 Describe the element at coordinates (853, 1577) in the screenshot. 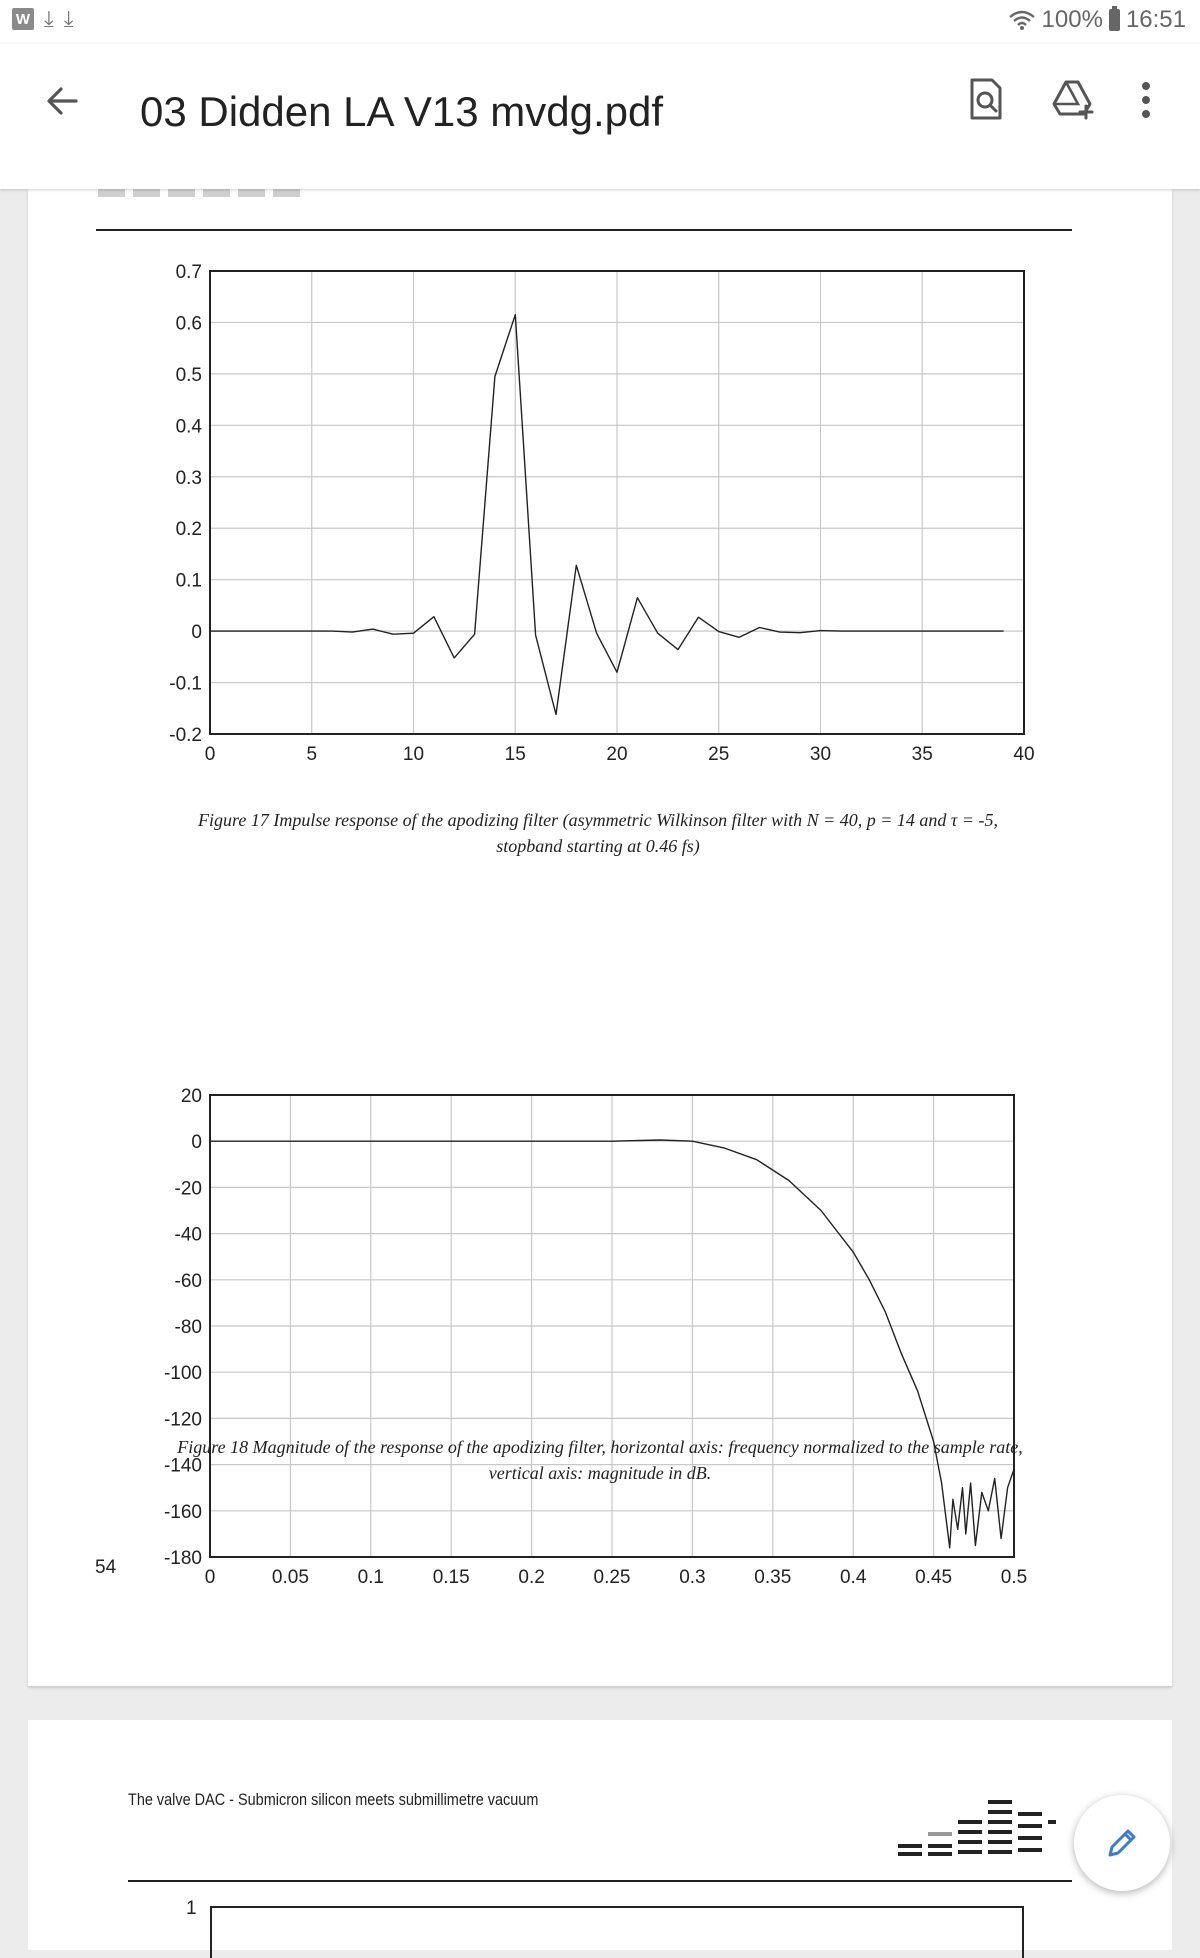

I see `x-tick-label: 0.4` at that location.